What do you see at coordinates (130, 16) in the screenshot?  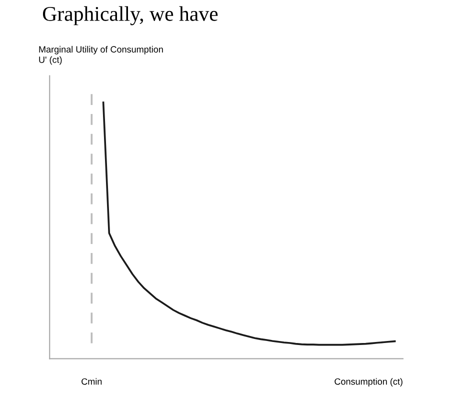 I see `text: Graphically, we have` at bounding box center [130, 16].